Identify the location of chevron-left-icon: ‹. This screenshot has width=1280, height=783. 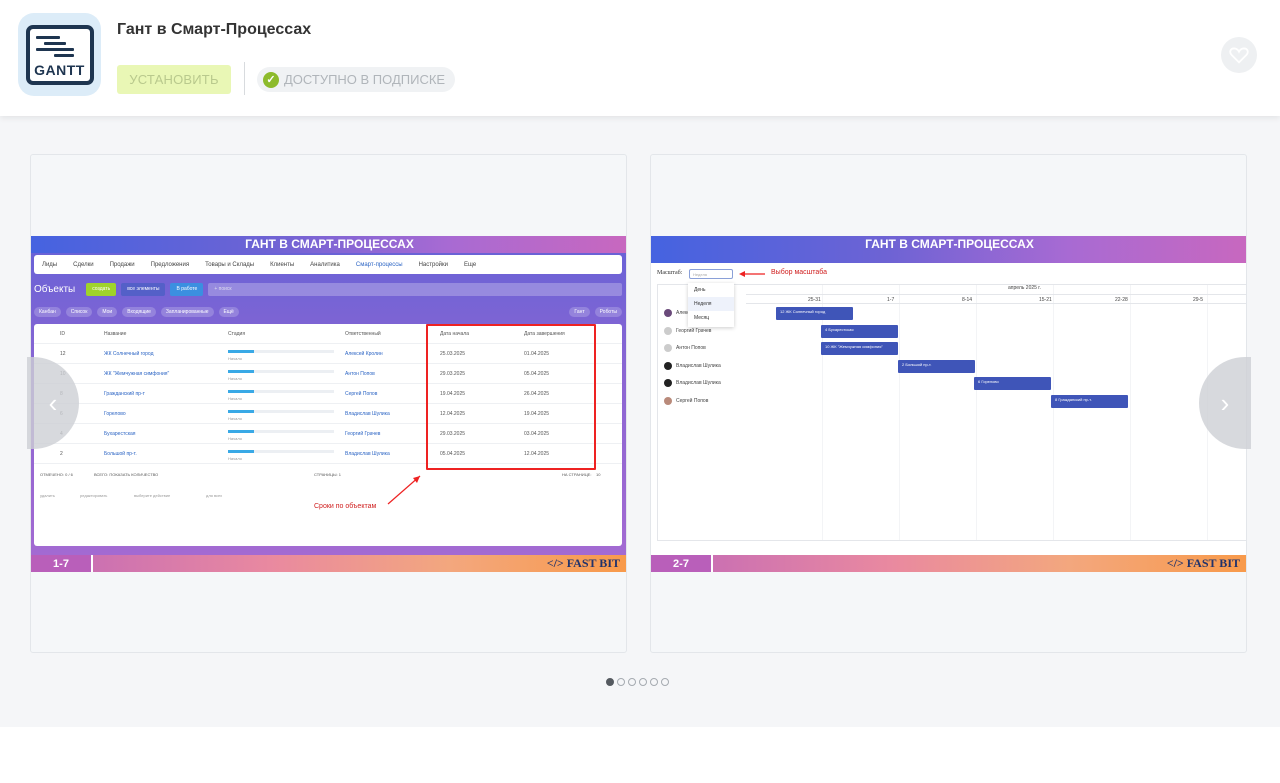
(53, 402).